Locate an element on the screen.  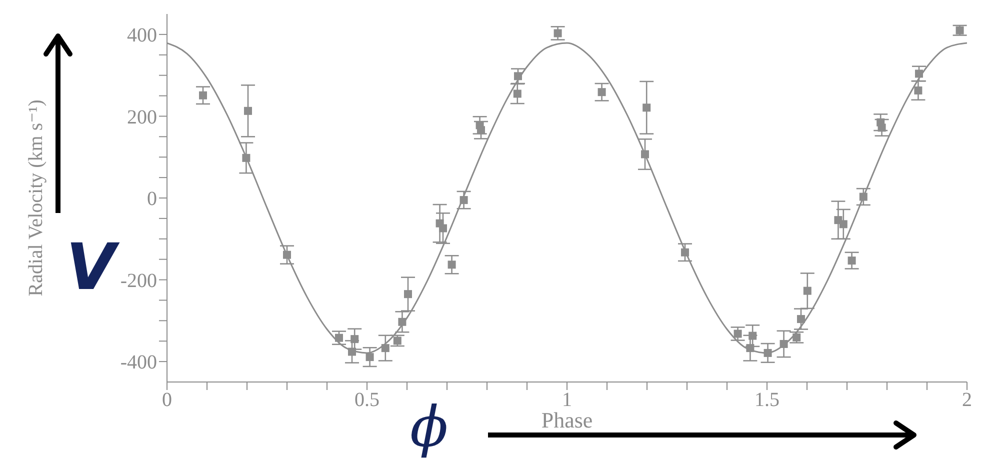
y-tick-label: 400 is located at coordinates (142, 35).